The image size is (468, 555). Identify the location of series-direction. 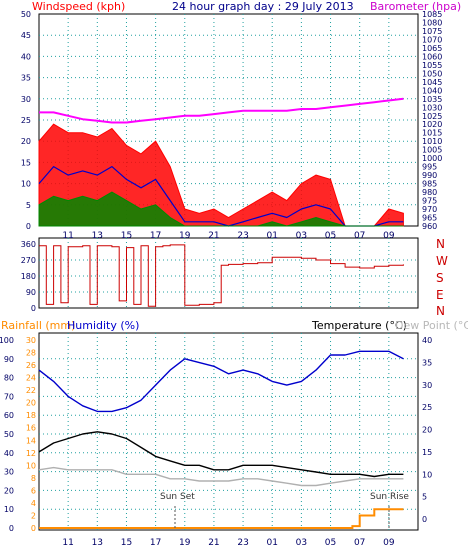
(221, 275).